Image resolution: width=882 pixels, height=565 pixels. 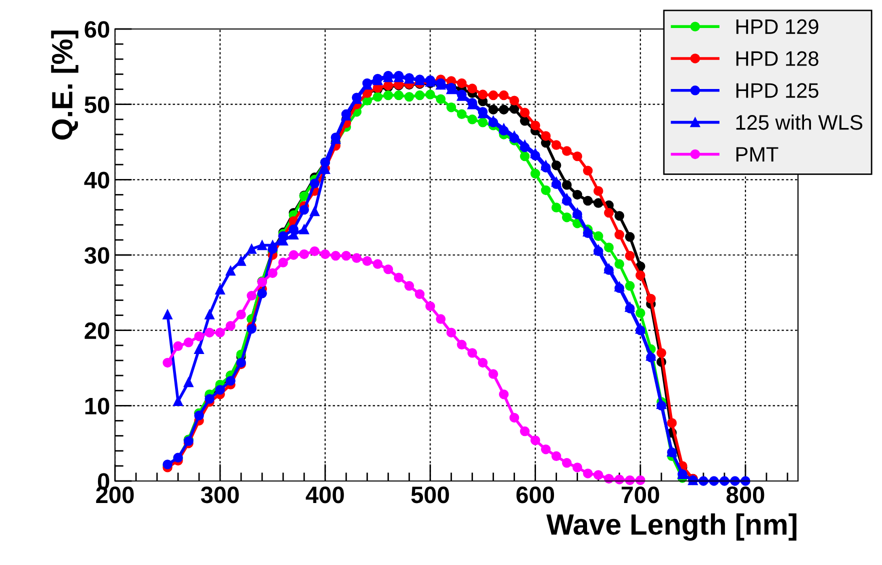 What do you see at coordinates (641, 495) in the screenshot?
I see `x-tick-label: 700` at bounding box center [641, 495].